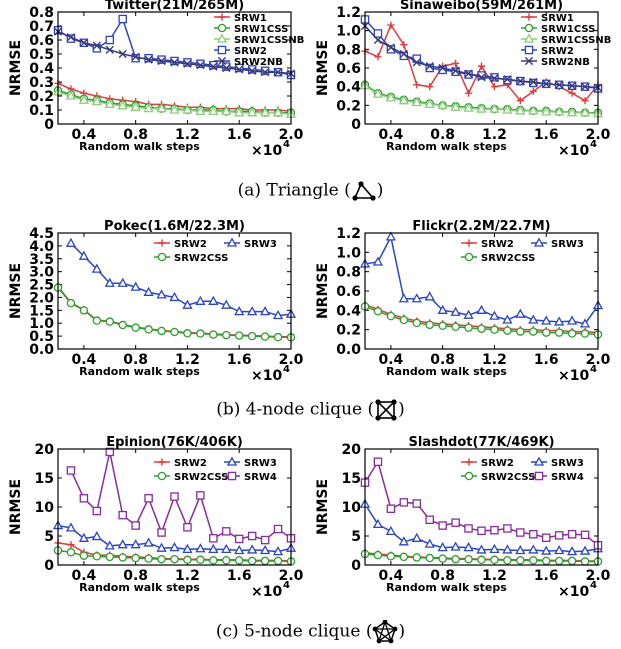 The image size is (621, 649). What do you see at coordinates (174, 312) in the screenshot?
I see `series-srw2css` at bounding box center [174, 312].